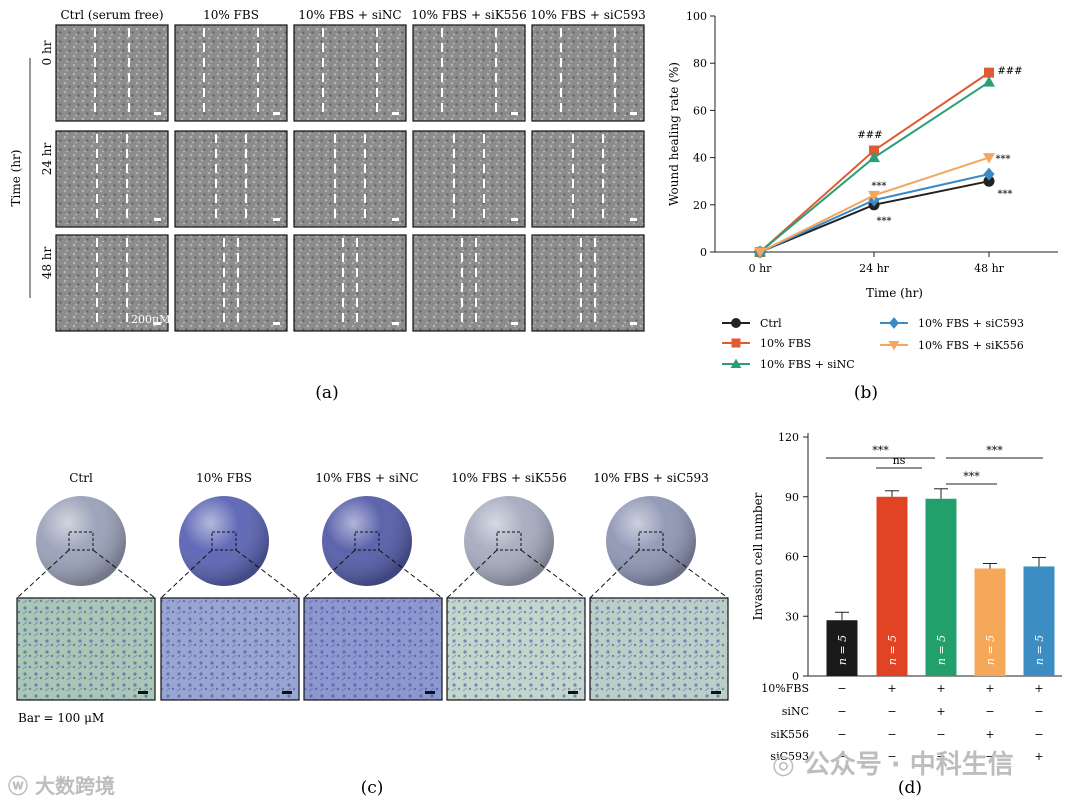 This screenshot has width=1080, height=804. What do you see at coordinates (111, 15) in the screenshot?
I see `panel-a-column-label: Ctrl (serum free)` at bounding box center [111, 15].